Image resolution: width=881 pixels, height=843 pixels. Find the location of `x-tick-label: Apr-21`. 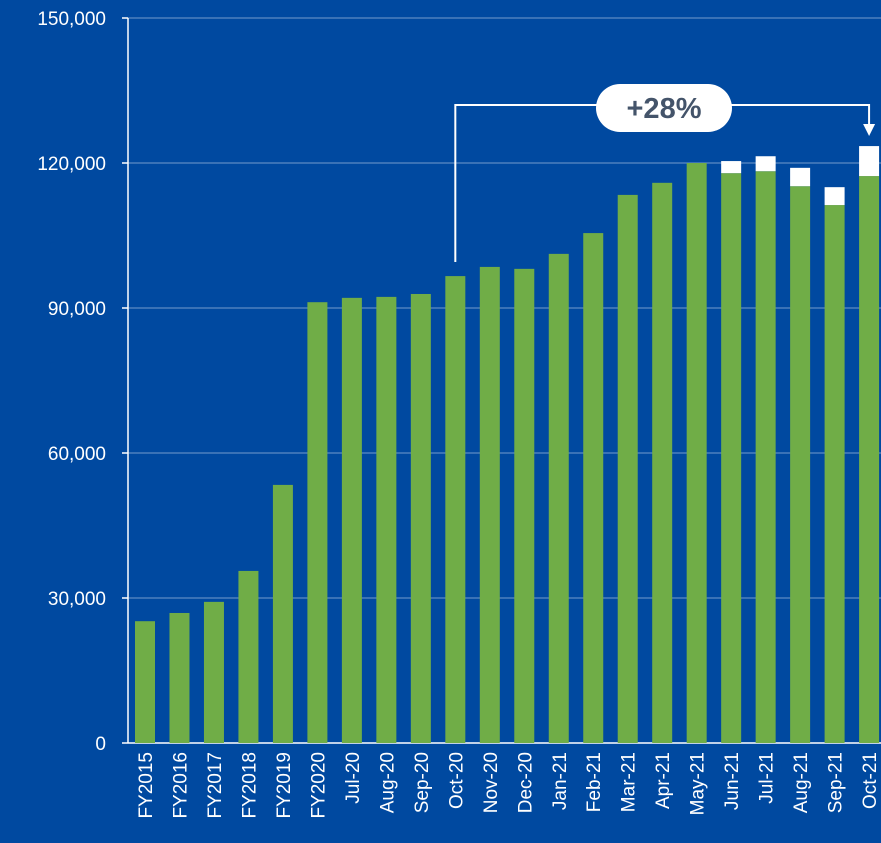

x-tick-label: Apr-21 is located at coordinates (663, 780).